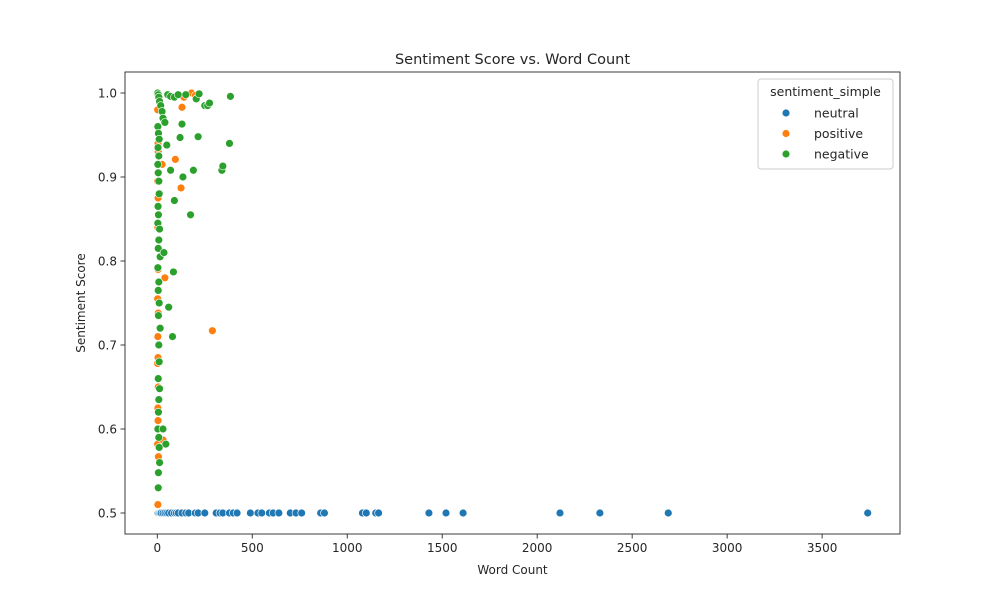  Describe the element at coordinates (107, 93) in the screenshot. I see `y-tick-label: 1.0` at that location.